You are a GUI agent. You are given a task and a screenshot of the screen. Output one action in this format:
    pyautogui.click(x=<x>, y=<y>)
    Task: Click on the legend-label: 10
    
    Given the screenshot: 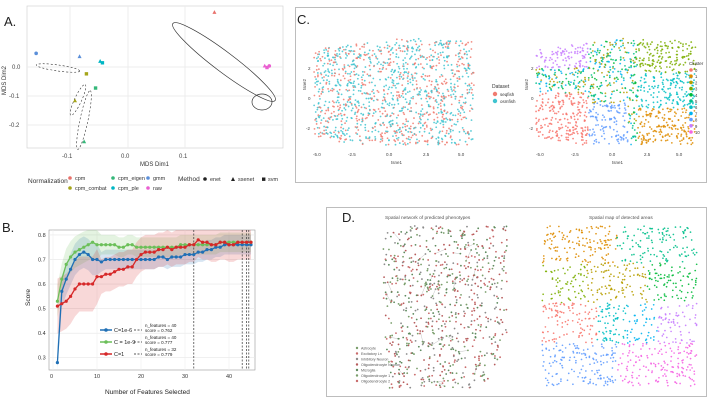 What is the action you would take?
    pyautogui.click(x=697, y=132)
    